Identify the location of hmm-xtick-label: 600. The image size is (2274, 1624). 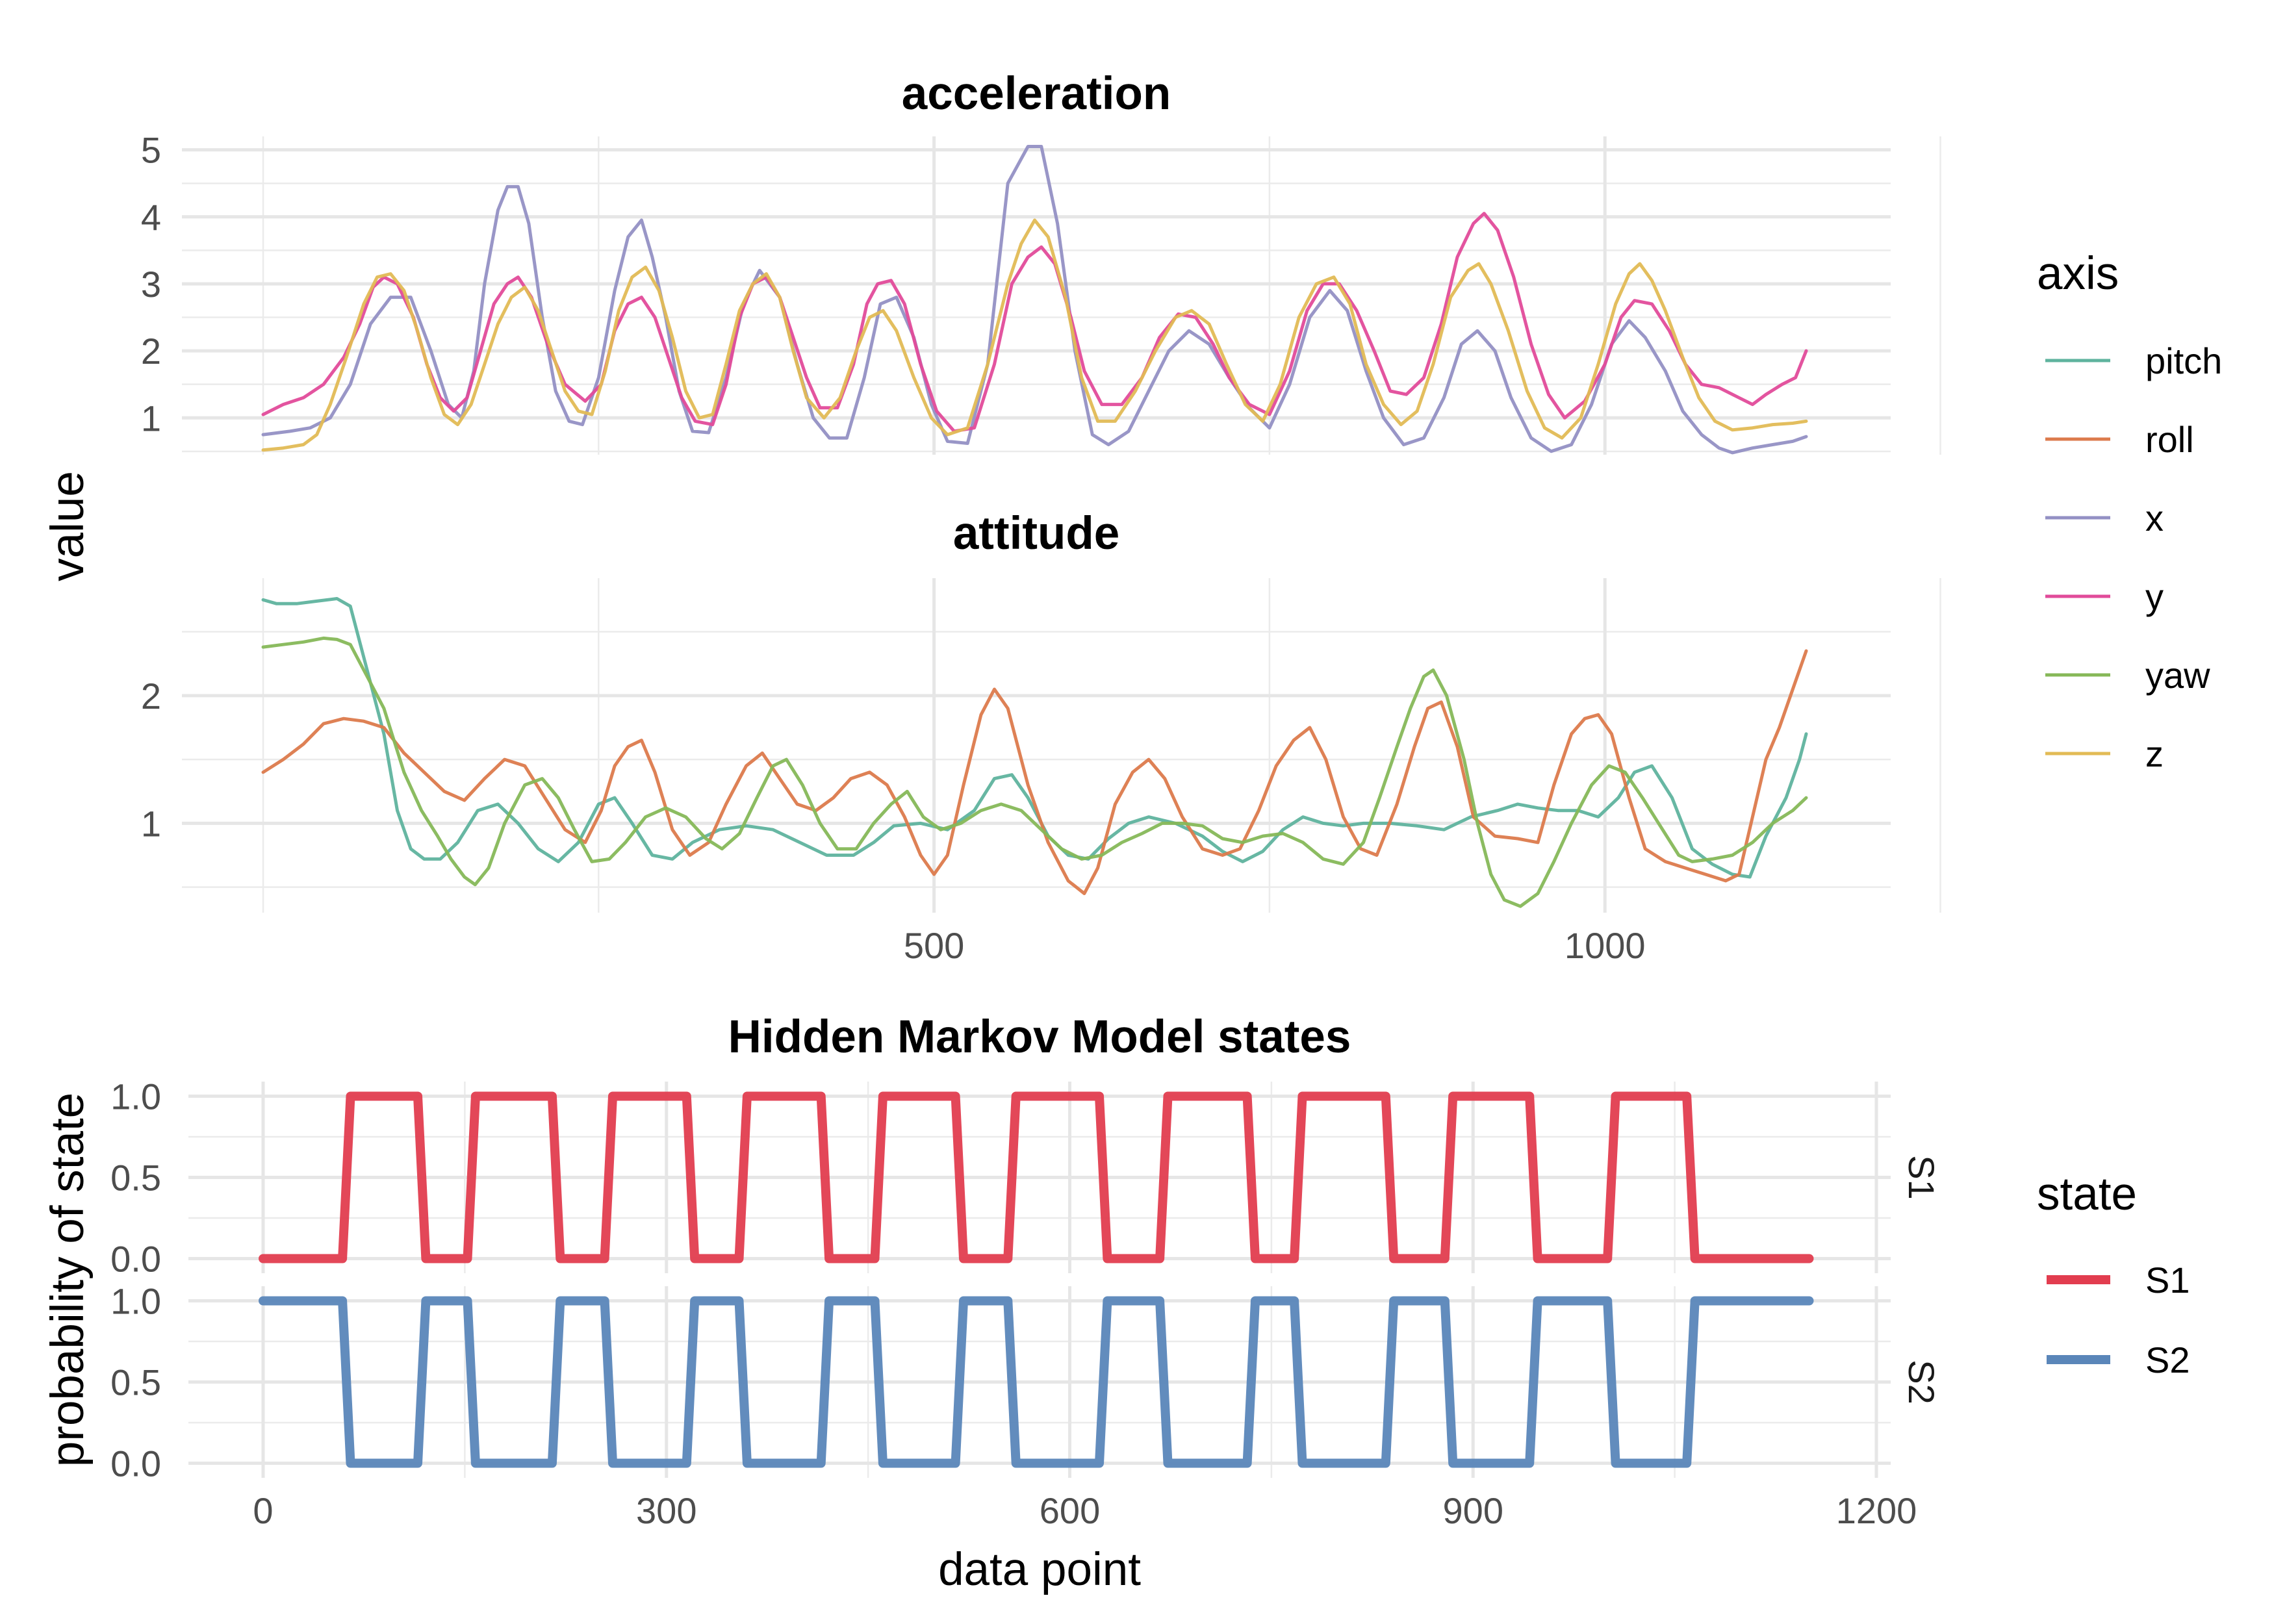
(1070, 1510).